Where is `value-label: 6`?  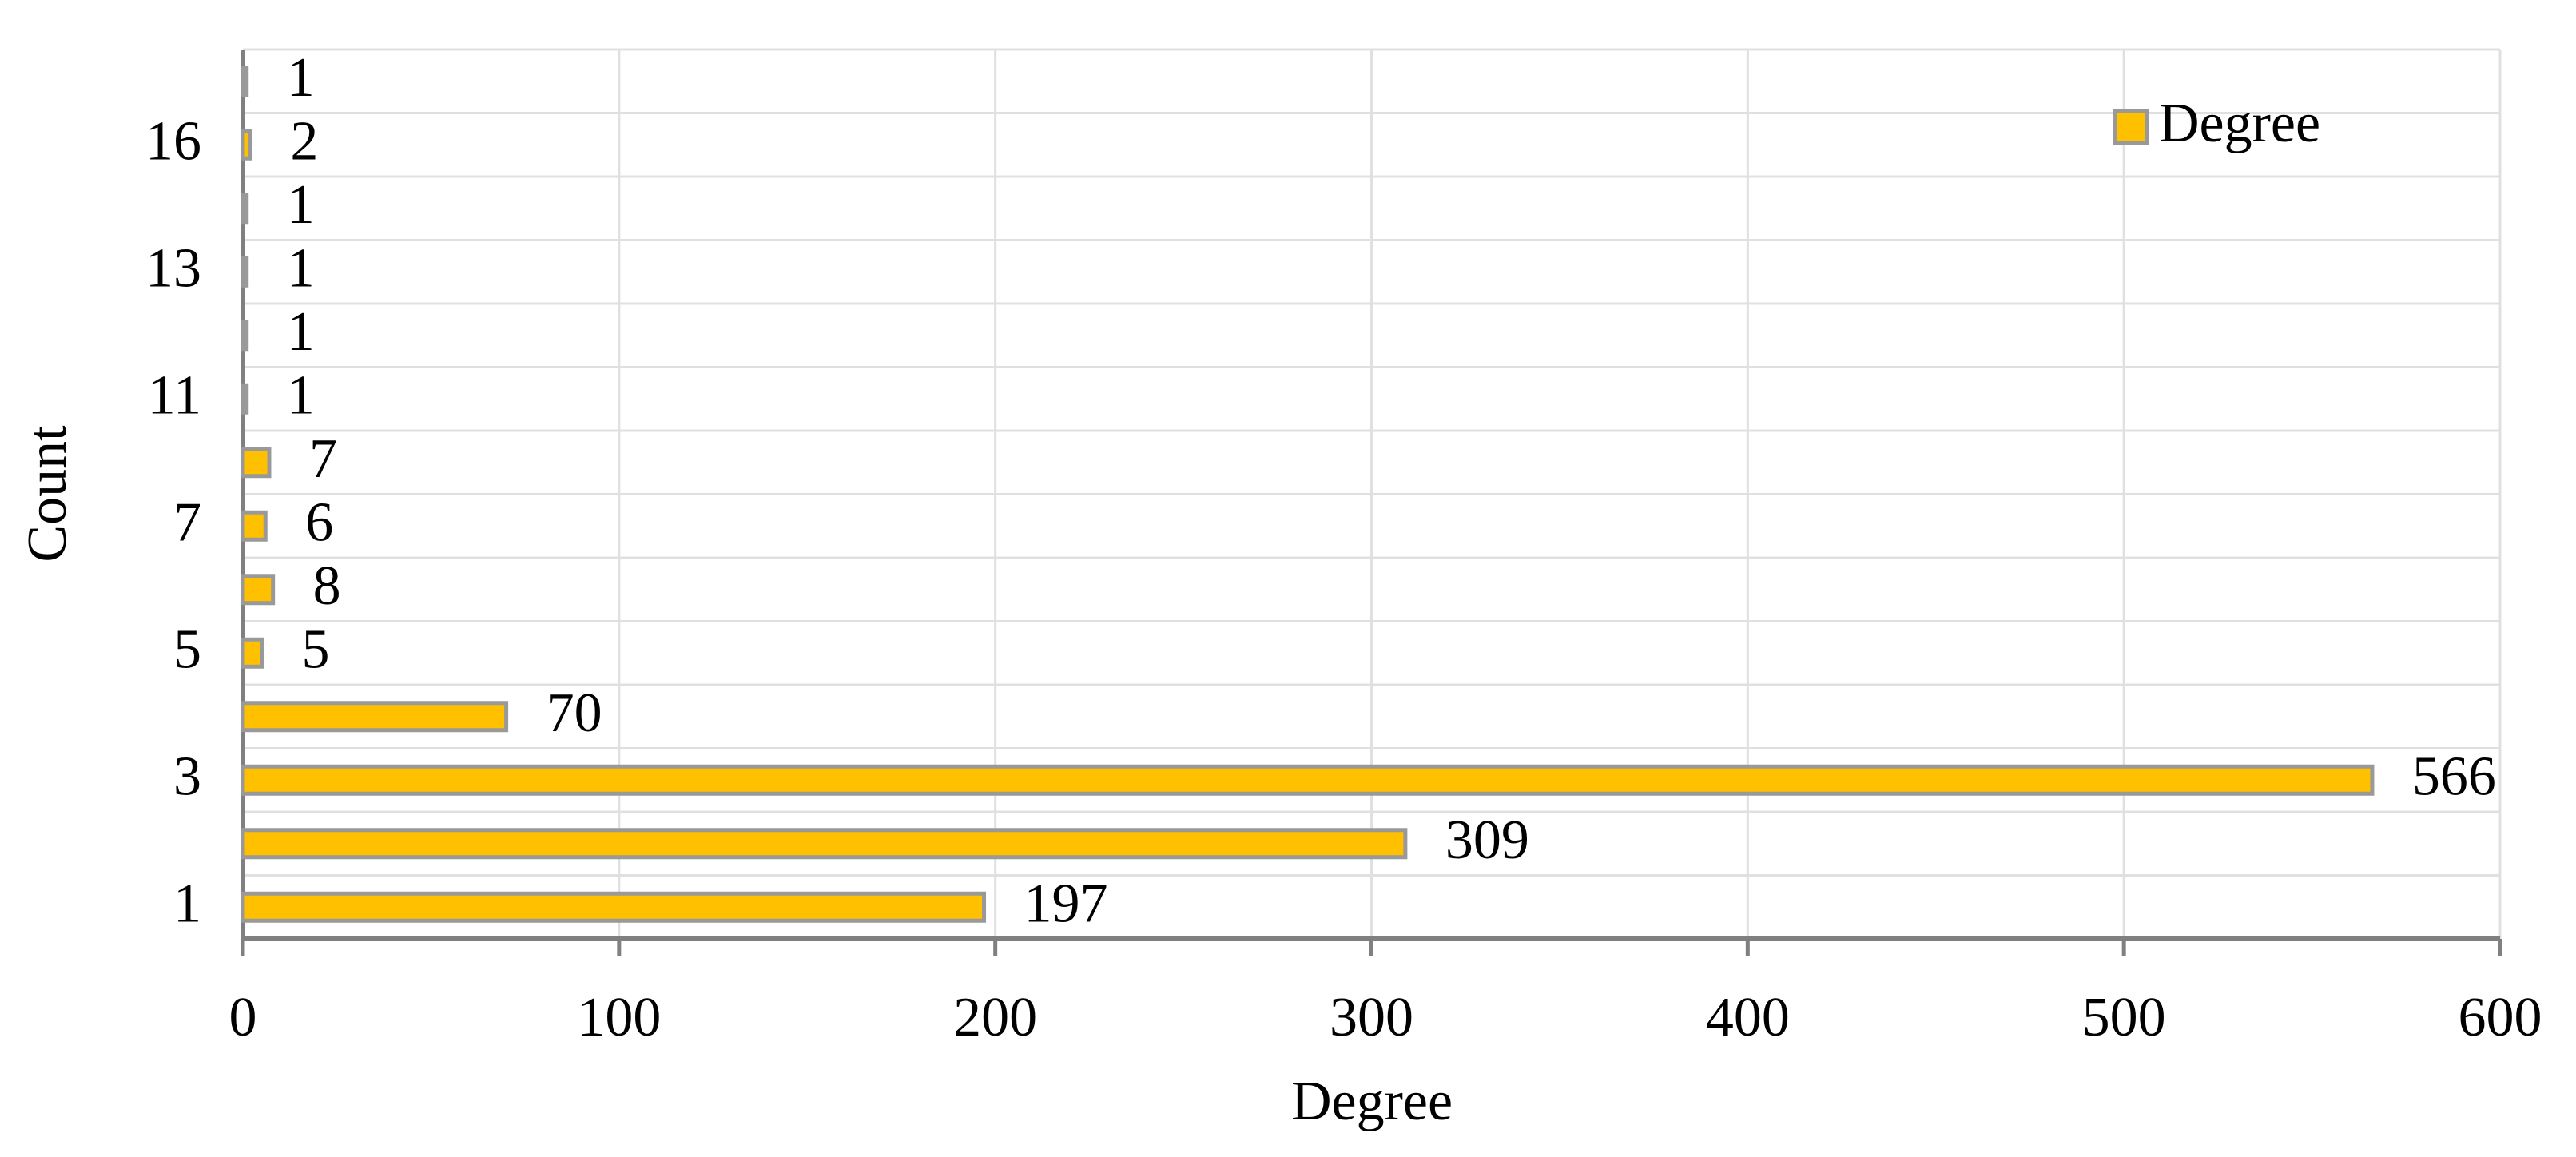 value-label: 6 is located at coordinates (319, 522).